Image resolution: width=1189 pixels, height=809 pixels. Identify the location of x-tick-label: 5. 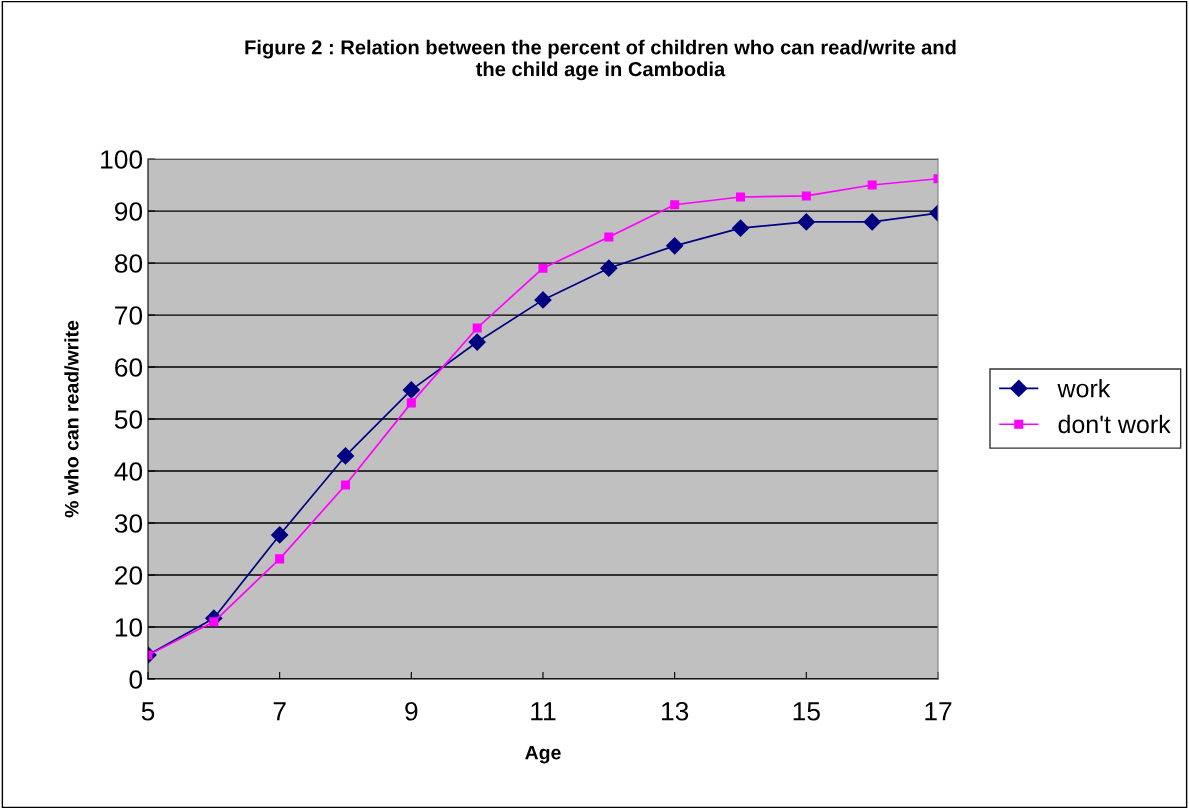
(148, 711).